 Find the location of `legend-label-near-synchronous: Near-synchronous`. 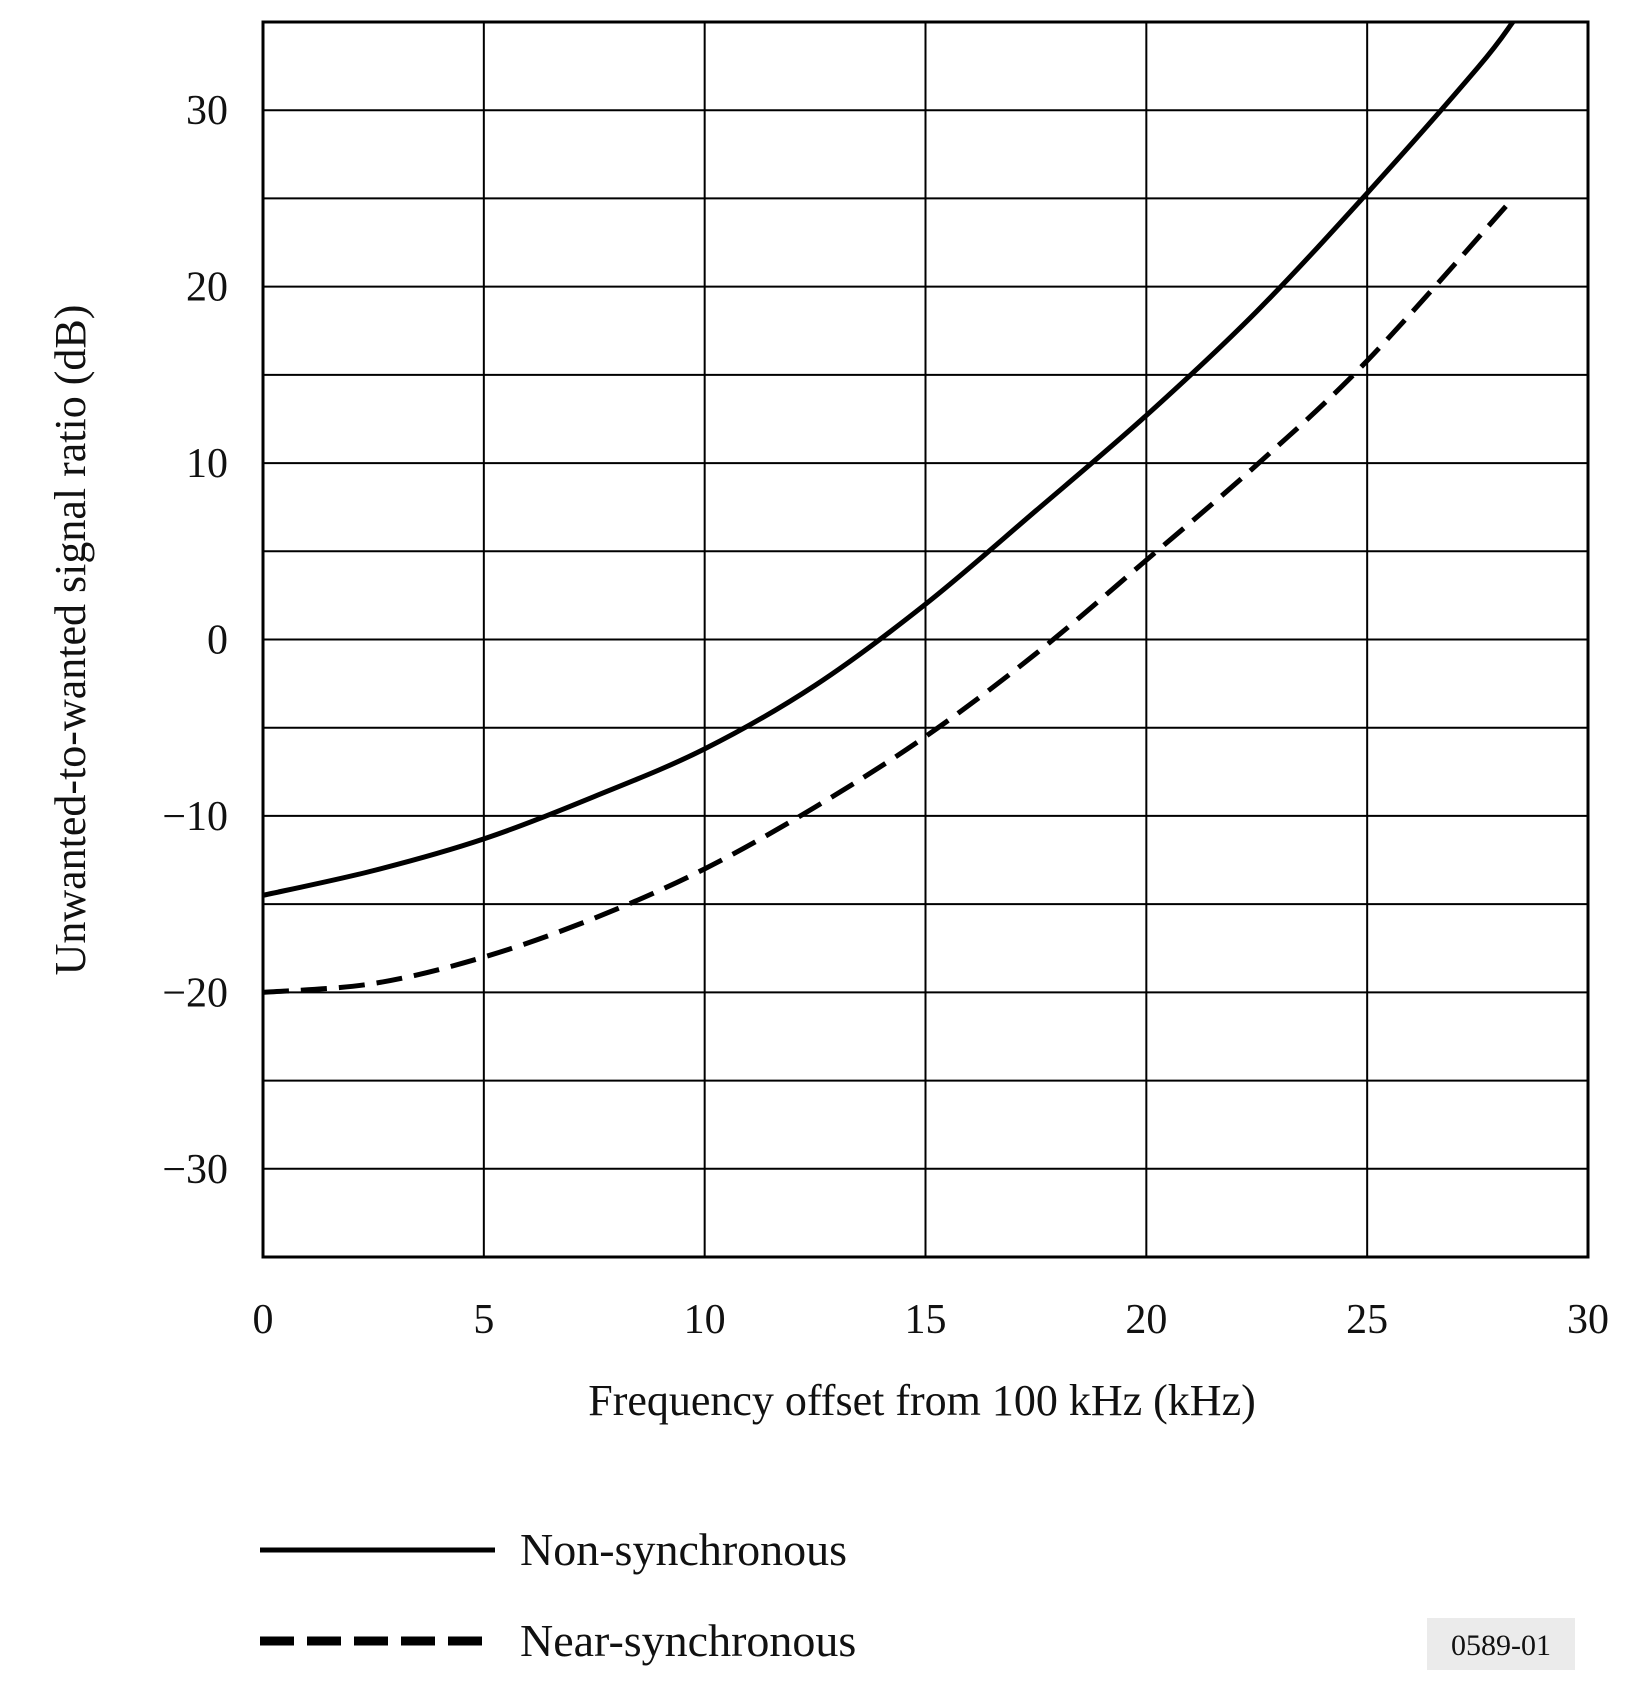

legend-label-near-synchronous: Near-synchronous is located at coordinates (688, 1640).